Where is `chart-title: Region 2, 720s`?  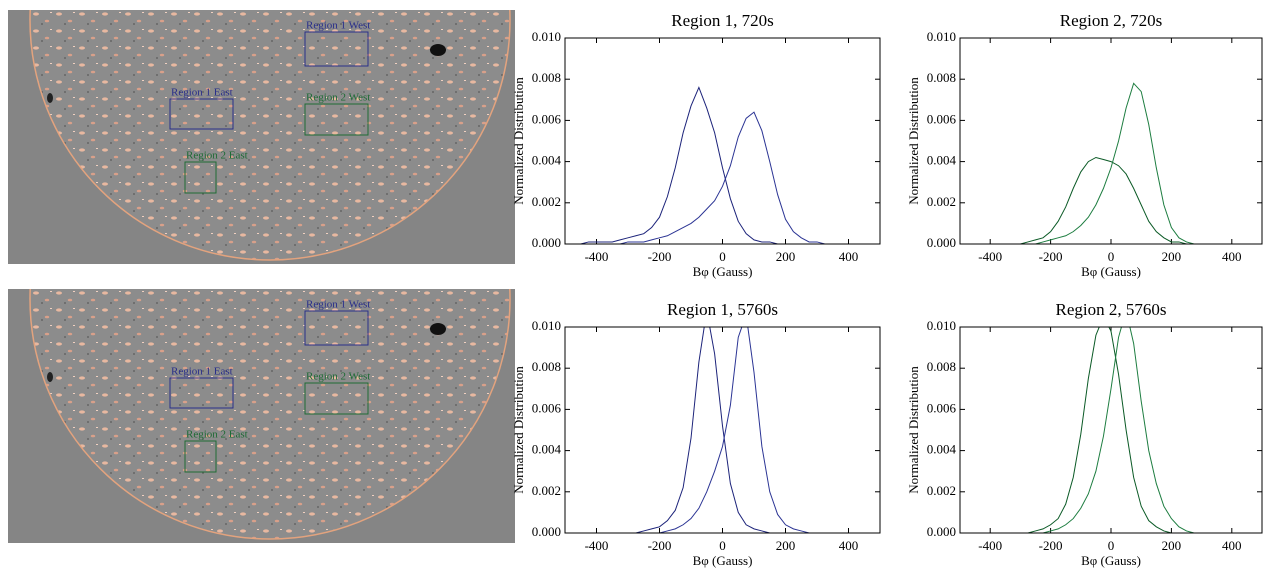
chart-title: Region 2, 720s is located at coordinates (1111, 20).